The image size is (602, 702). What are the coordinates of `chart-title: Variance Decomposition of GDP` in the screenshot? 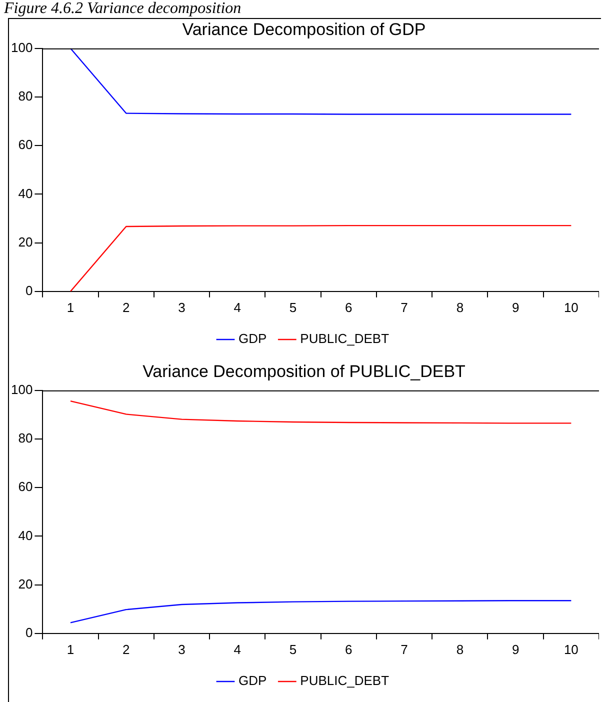 It's located at (304, 29).